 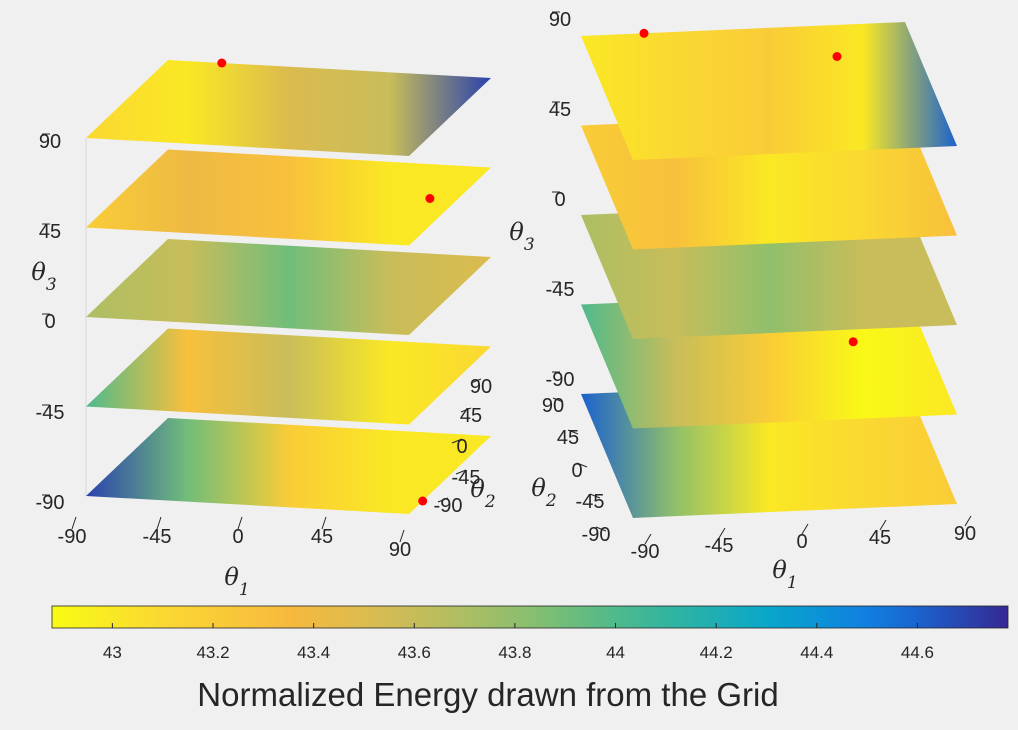 I want to click on colorbar-tick-label: 43, so click(x=112, y=652).